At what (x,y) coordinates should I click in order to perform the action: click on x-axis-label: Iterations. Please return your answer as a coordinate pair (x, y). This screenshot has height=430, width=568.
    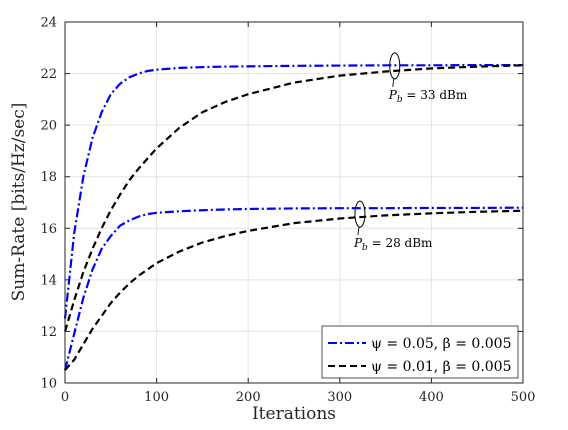
    Looking at the image, I should click on (294, 414).